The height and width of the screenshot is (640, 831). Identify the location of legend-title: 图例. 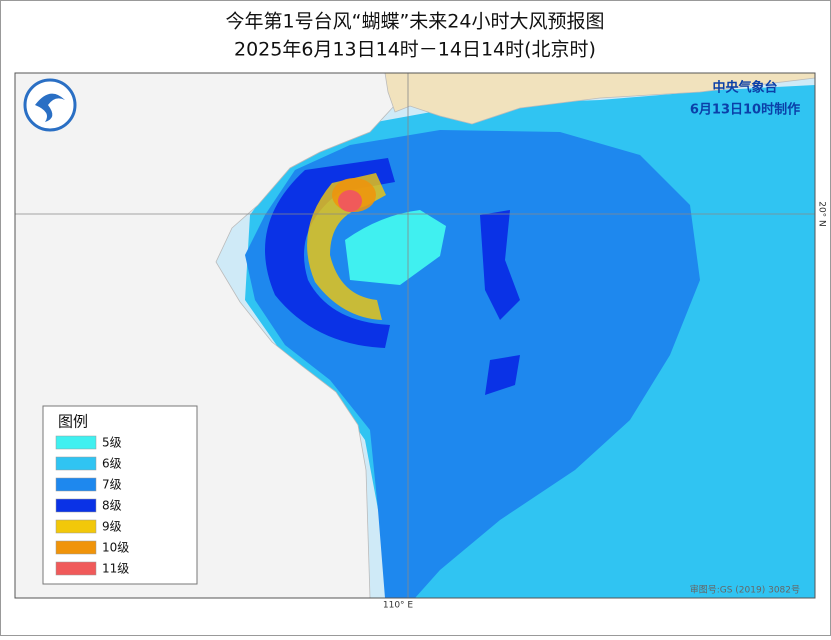
(73, 422).